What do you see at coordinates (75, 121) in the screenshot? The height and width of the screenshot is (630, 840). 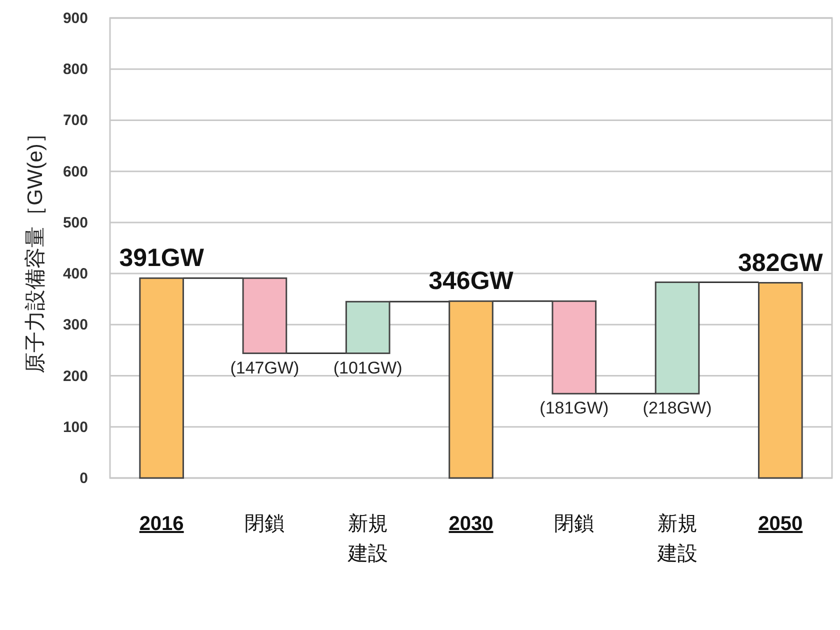 I see `y-tick-label: 700` at bounding box center [75, 121].